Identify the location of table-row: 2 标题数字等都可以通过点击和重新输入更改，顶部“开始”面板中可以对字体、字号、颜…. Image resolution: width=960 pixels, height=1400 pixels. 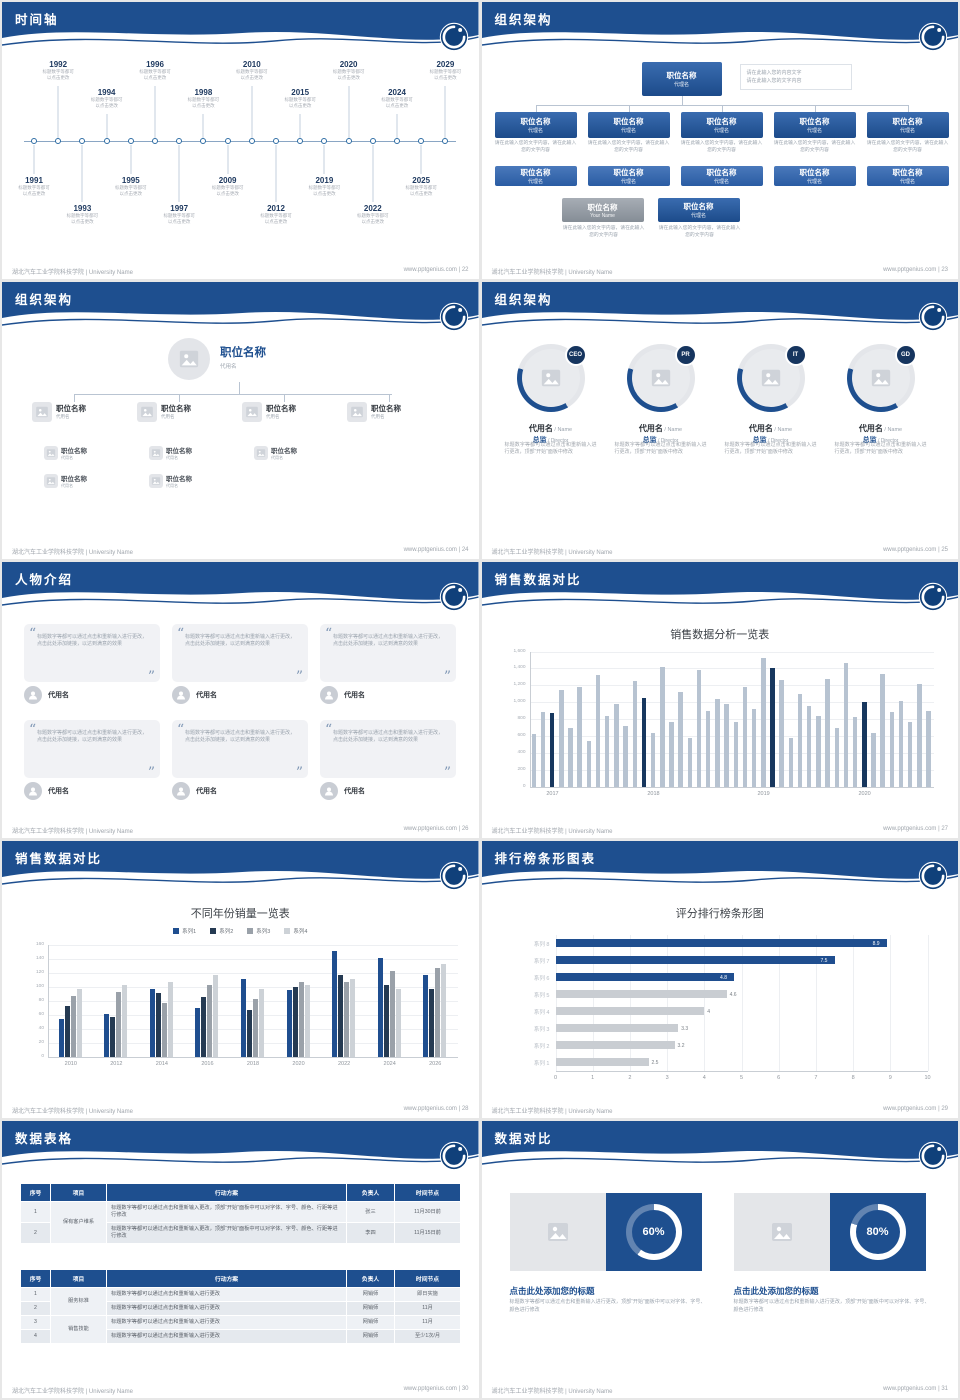
(240, 1233).